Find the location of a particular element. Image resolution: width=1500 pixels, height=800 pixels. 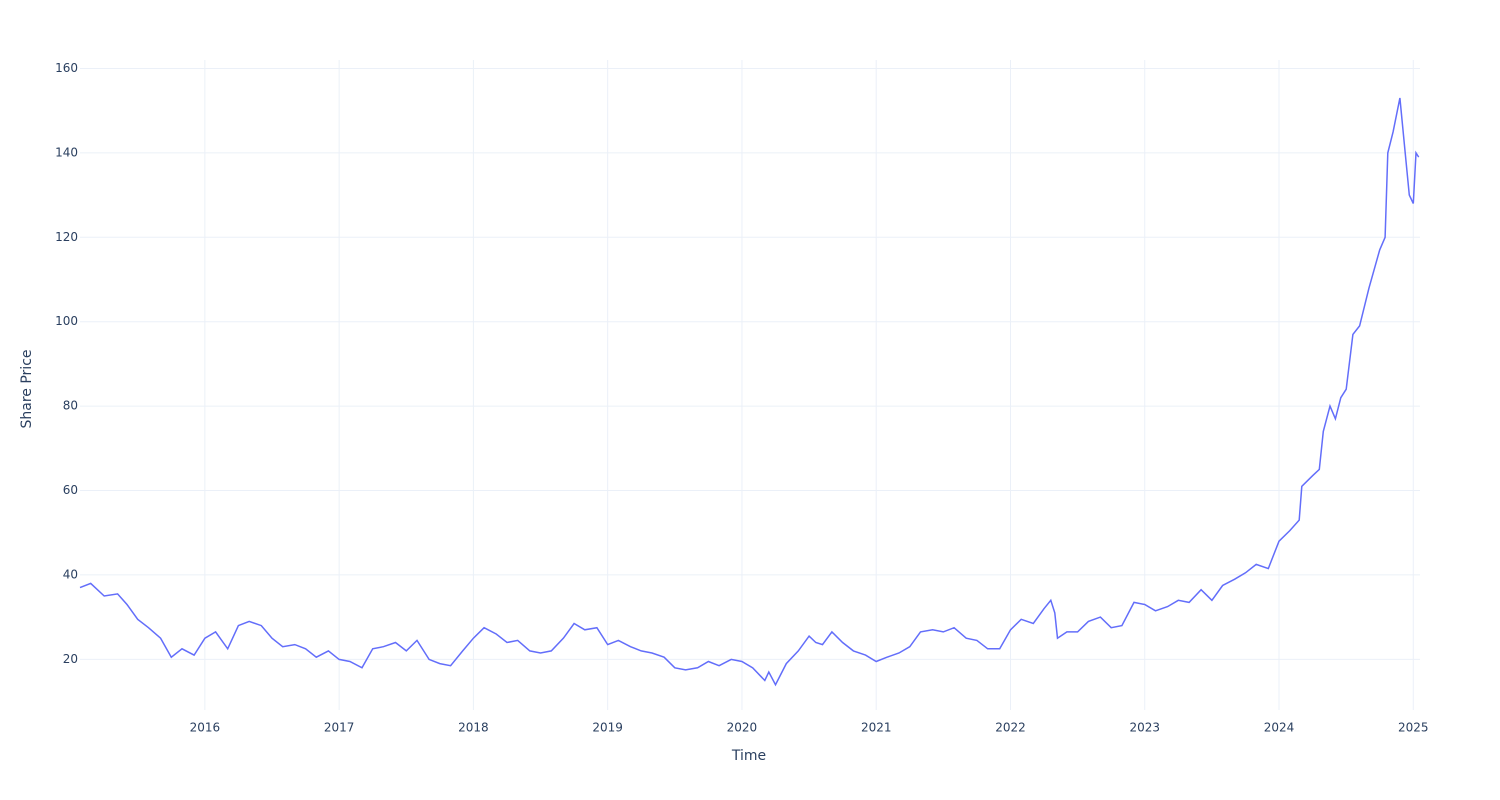

y-tick-label: 160 is located at coordinates (66, 68).